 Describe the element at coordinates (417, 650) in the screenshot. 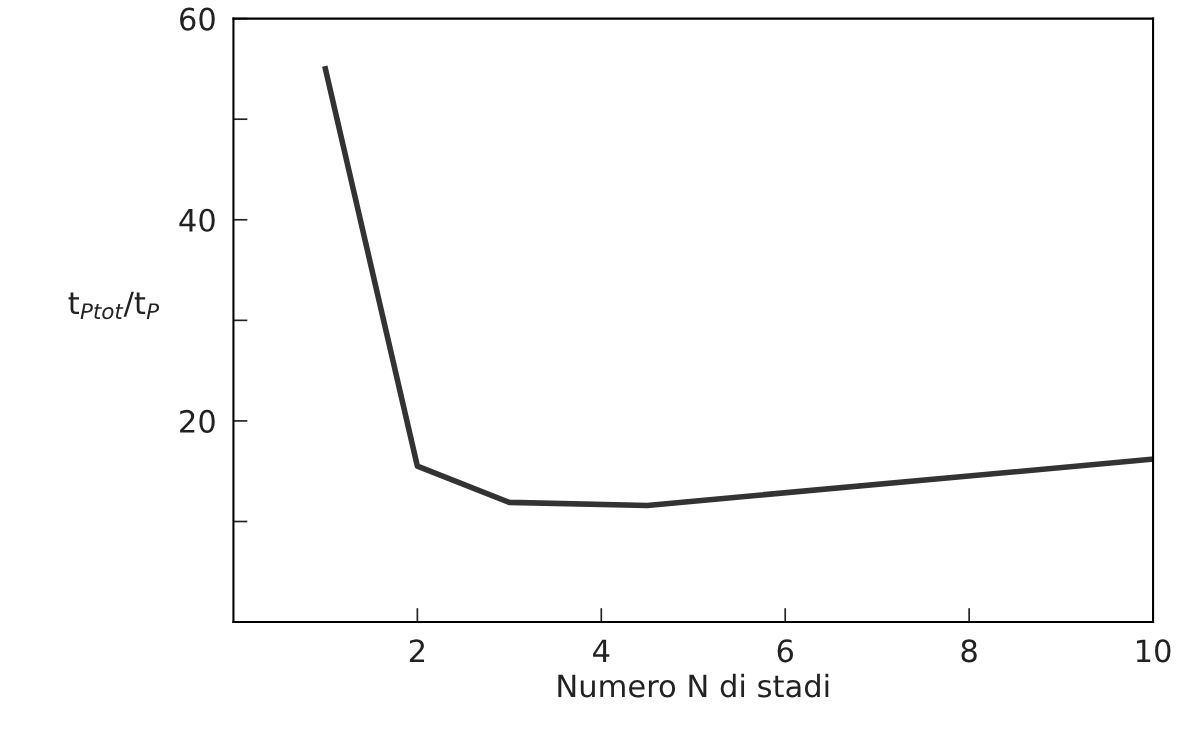

I see `x-tick-label: 2` at that location.